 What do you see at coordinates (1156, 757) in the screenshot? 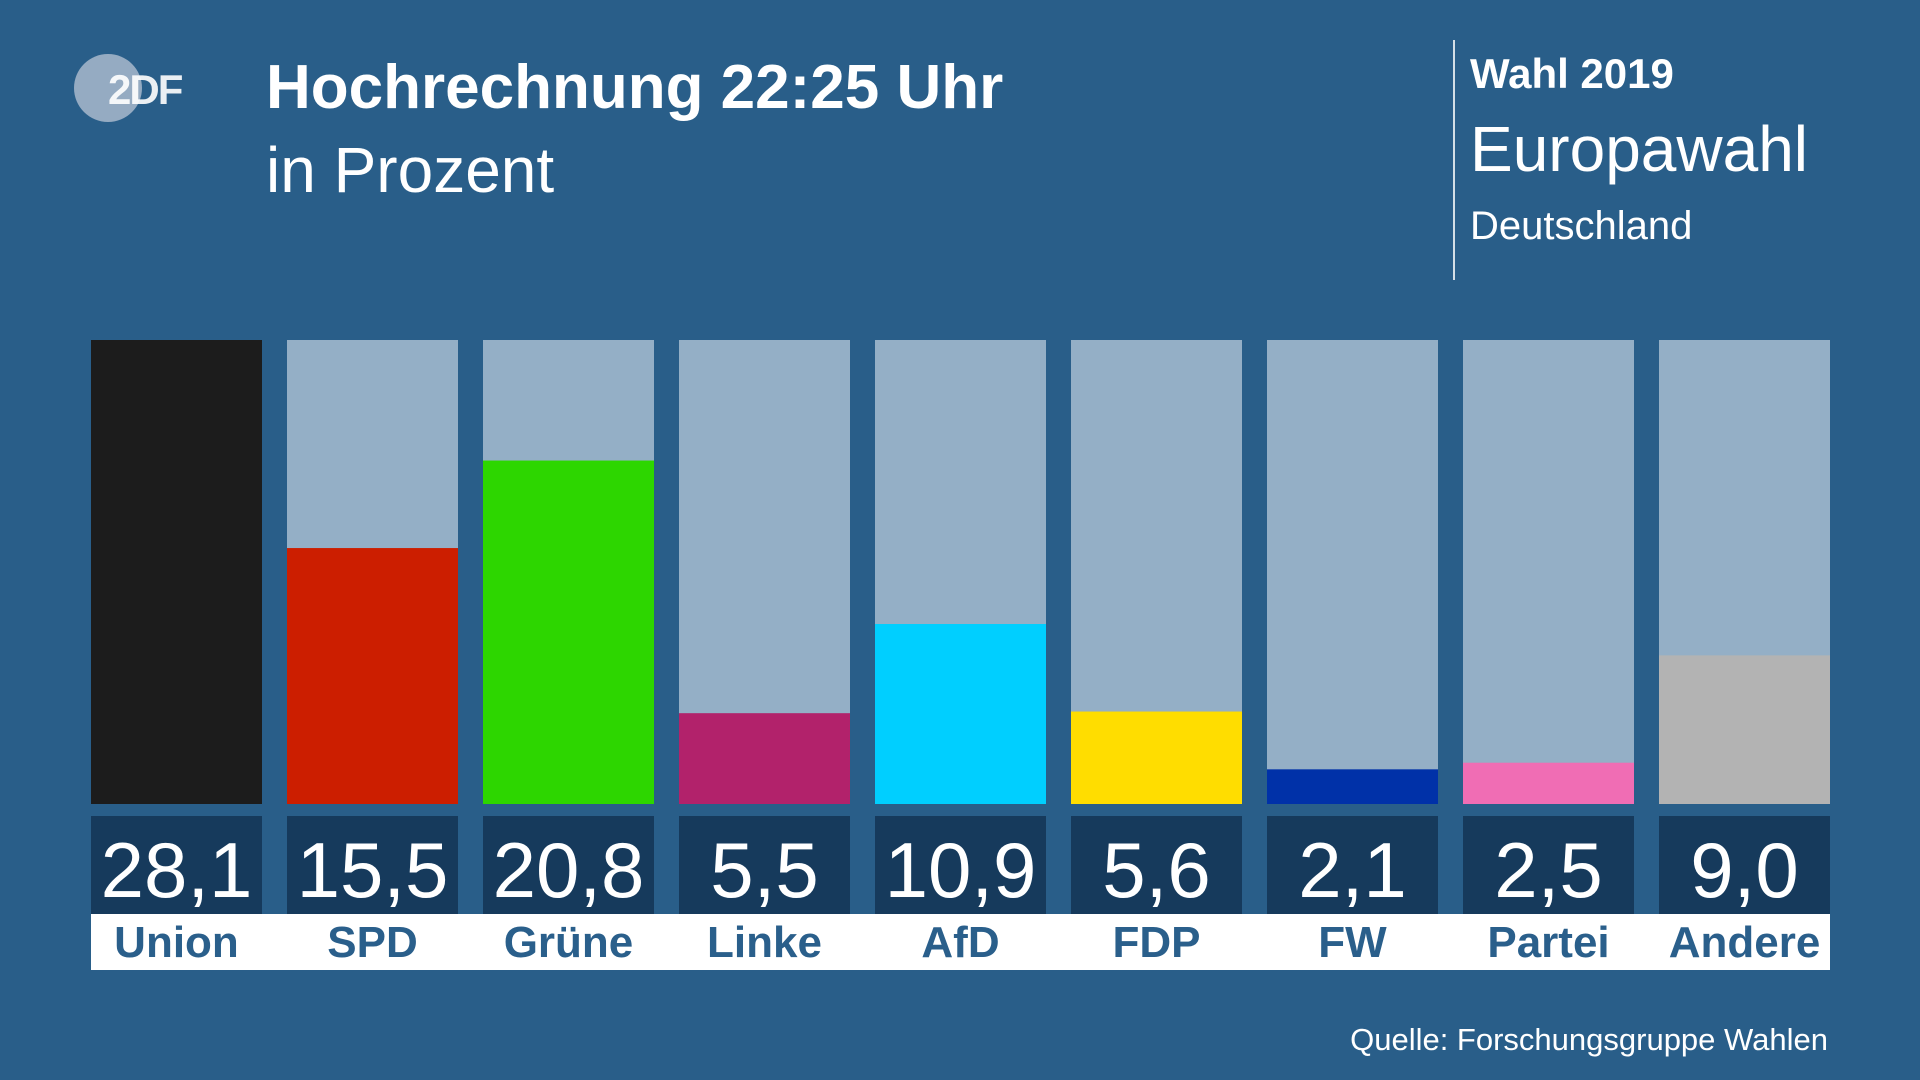
I see `bar-fdp` at bounding box center [1156, 757].